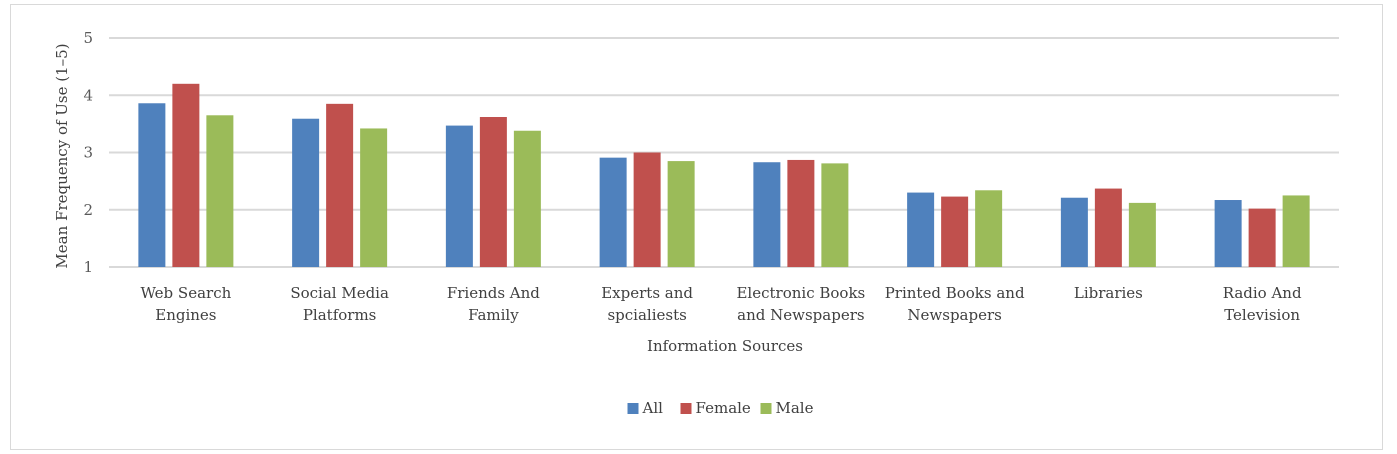 This screenshot has width=1397, height=454. What do you see at coordinates (62, 155) in the screenshot?
I see `y-axis-title: Mean Frequency of Use (1–5)` at bounding box center [62, 155].